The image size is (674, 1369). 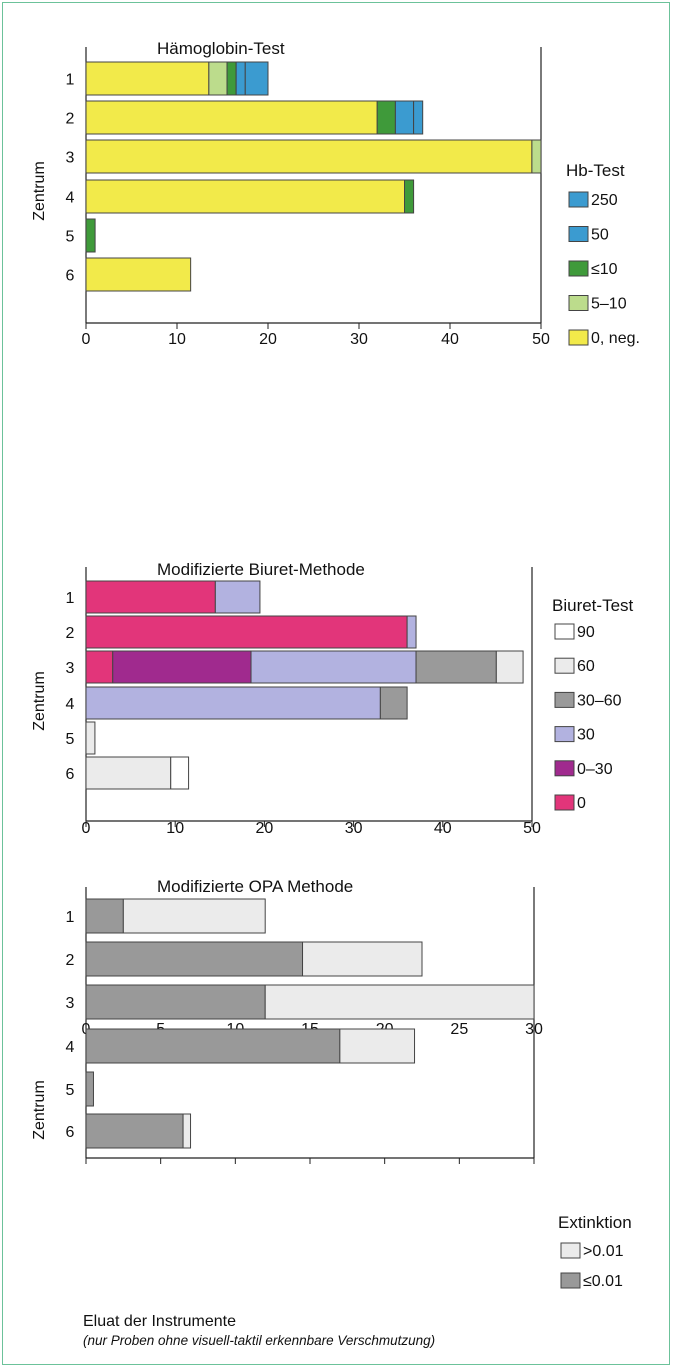 I want to click on legend-title: Hb-Test, so click(x=595, y=170).